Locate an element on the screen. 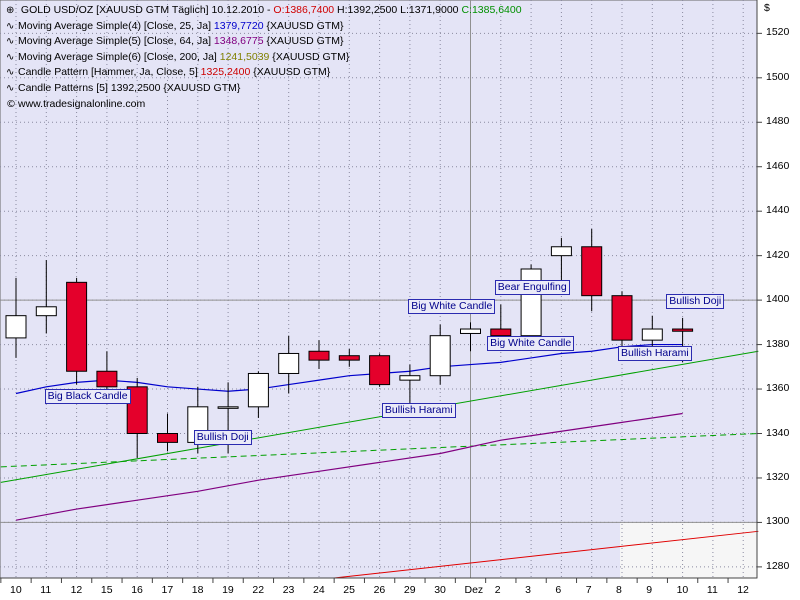 The height and width of the screenshot is (600, 800). x-tick-label: 17 is located at coordinates (167, 590).